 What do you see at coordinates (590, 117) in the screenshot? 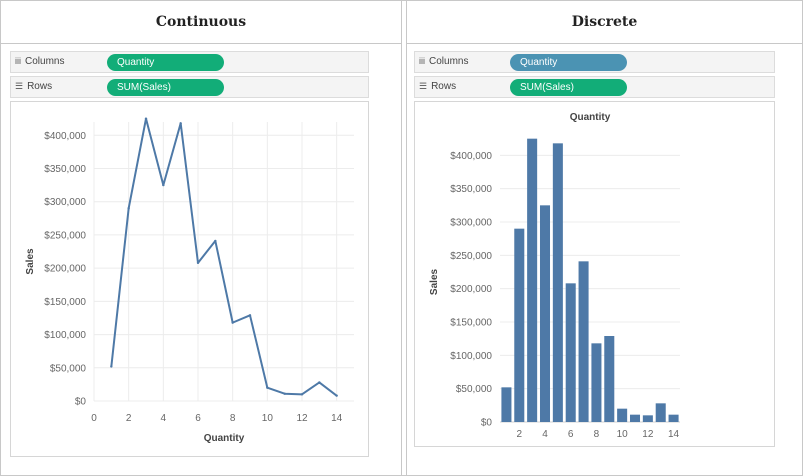
I see `chart-title: Quantity` at bounding box center [590, 117].